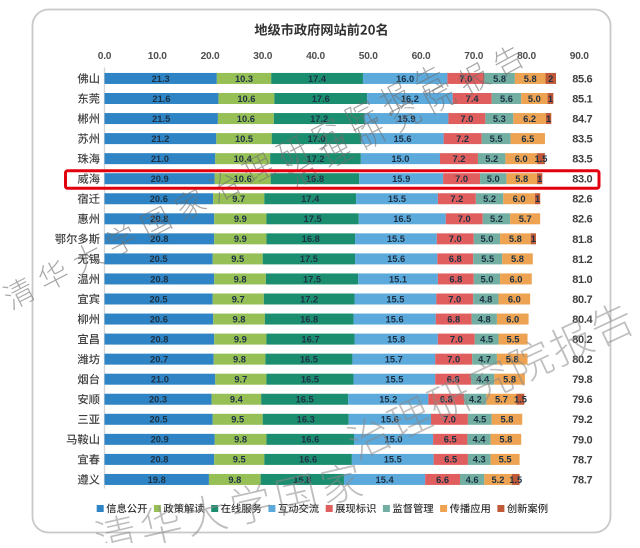 Image resolution: width=640 pixels, height=548 pixels. I want to click on svg-text: 16.2, so click(410, 99).